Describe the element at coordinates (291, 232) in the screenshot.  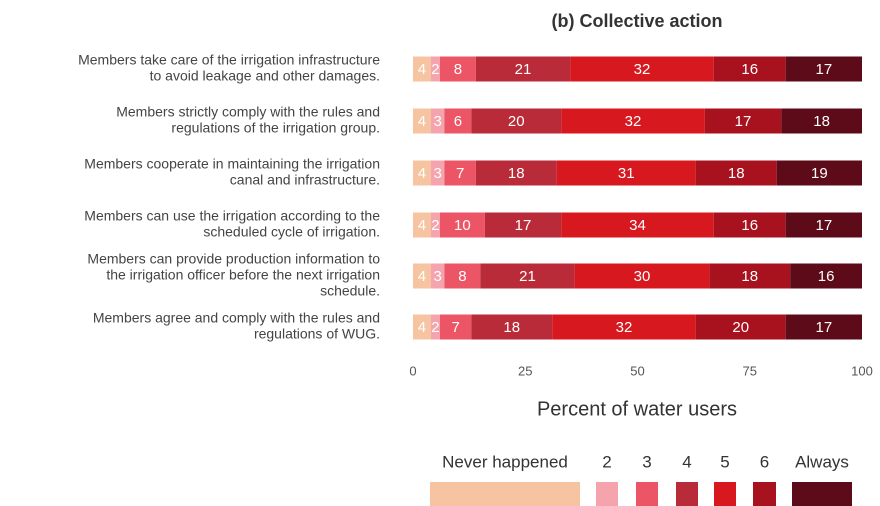
I see `category-label: scheduled cycle of irrigation.` at that location.